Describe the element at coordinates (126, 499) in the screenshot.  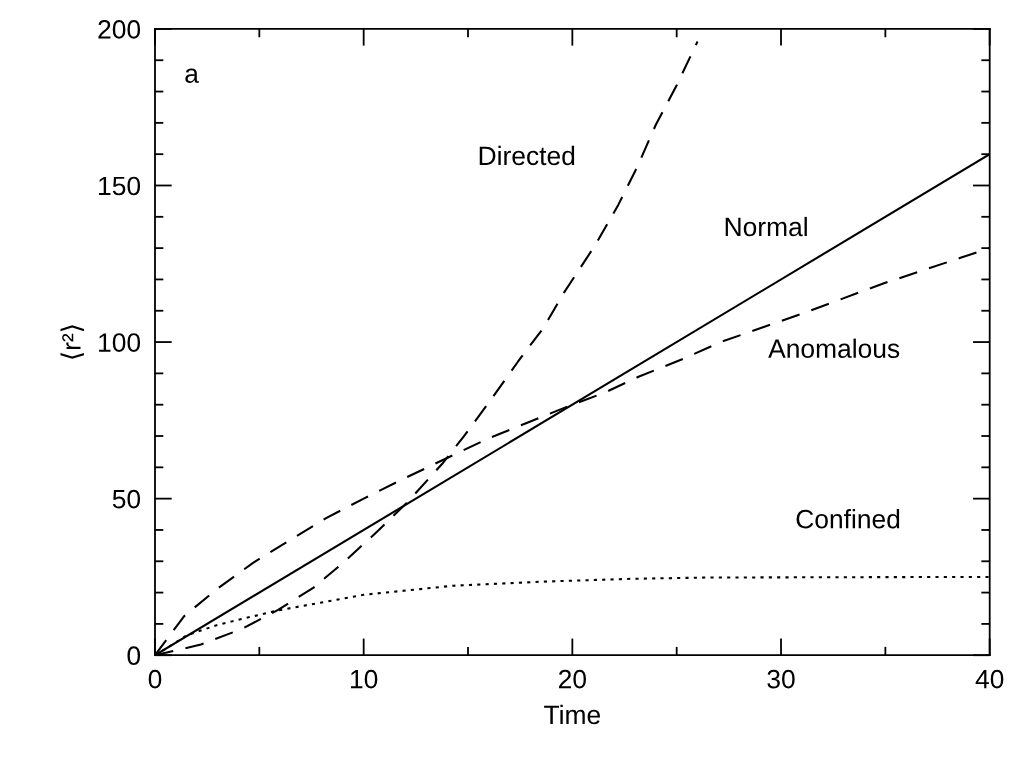
I see `y-tick-label: 50` at that location.